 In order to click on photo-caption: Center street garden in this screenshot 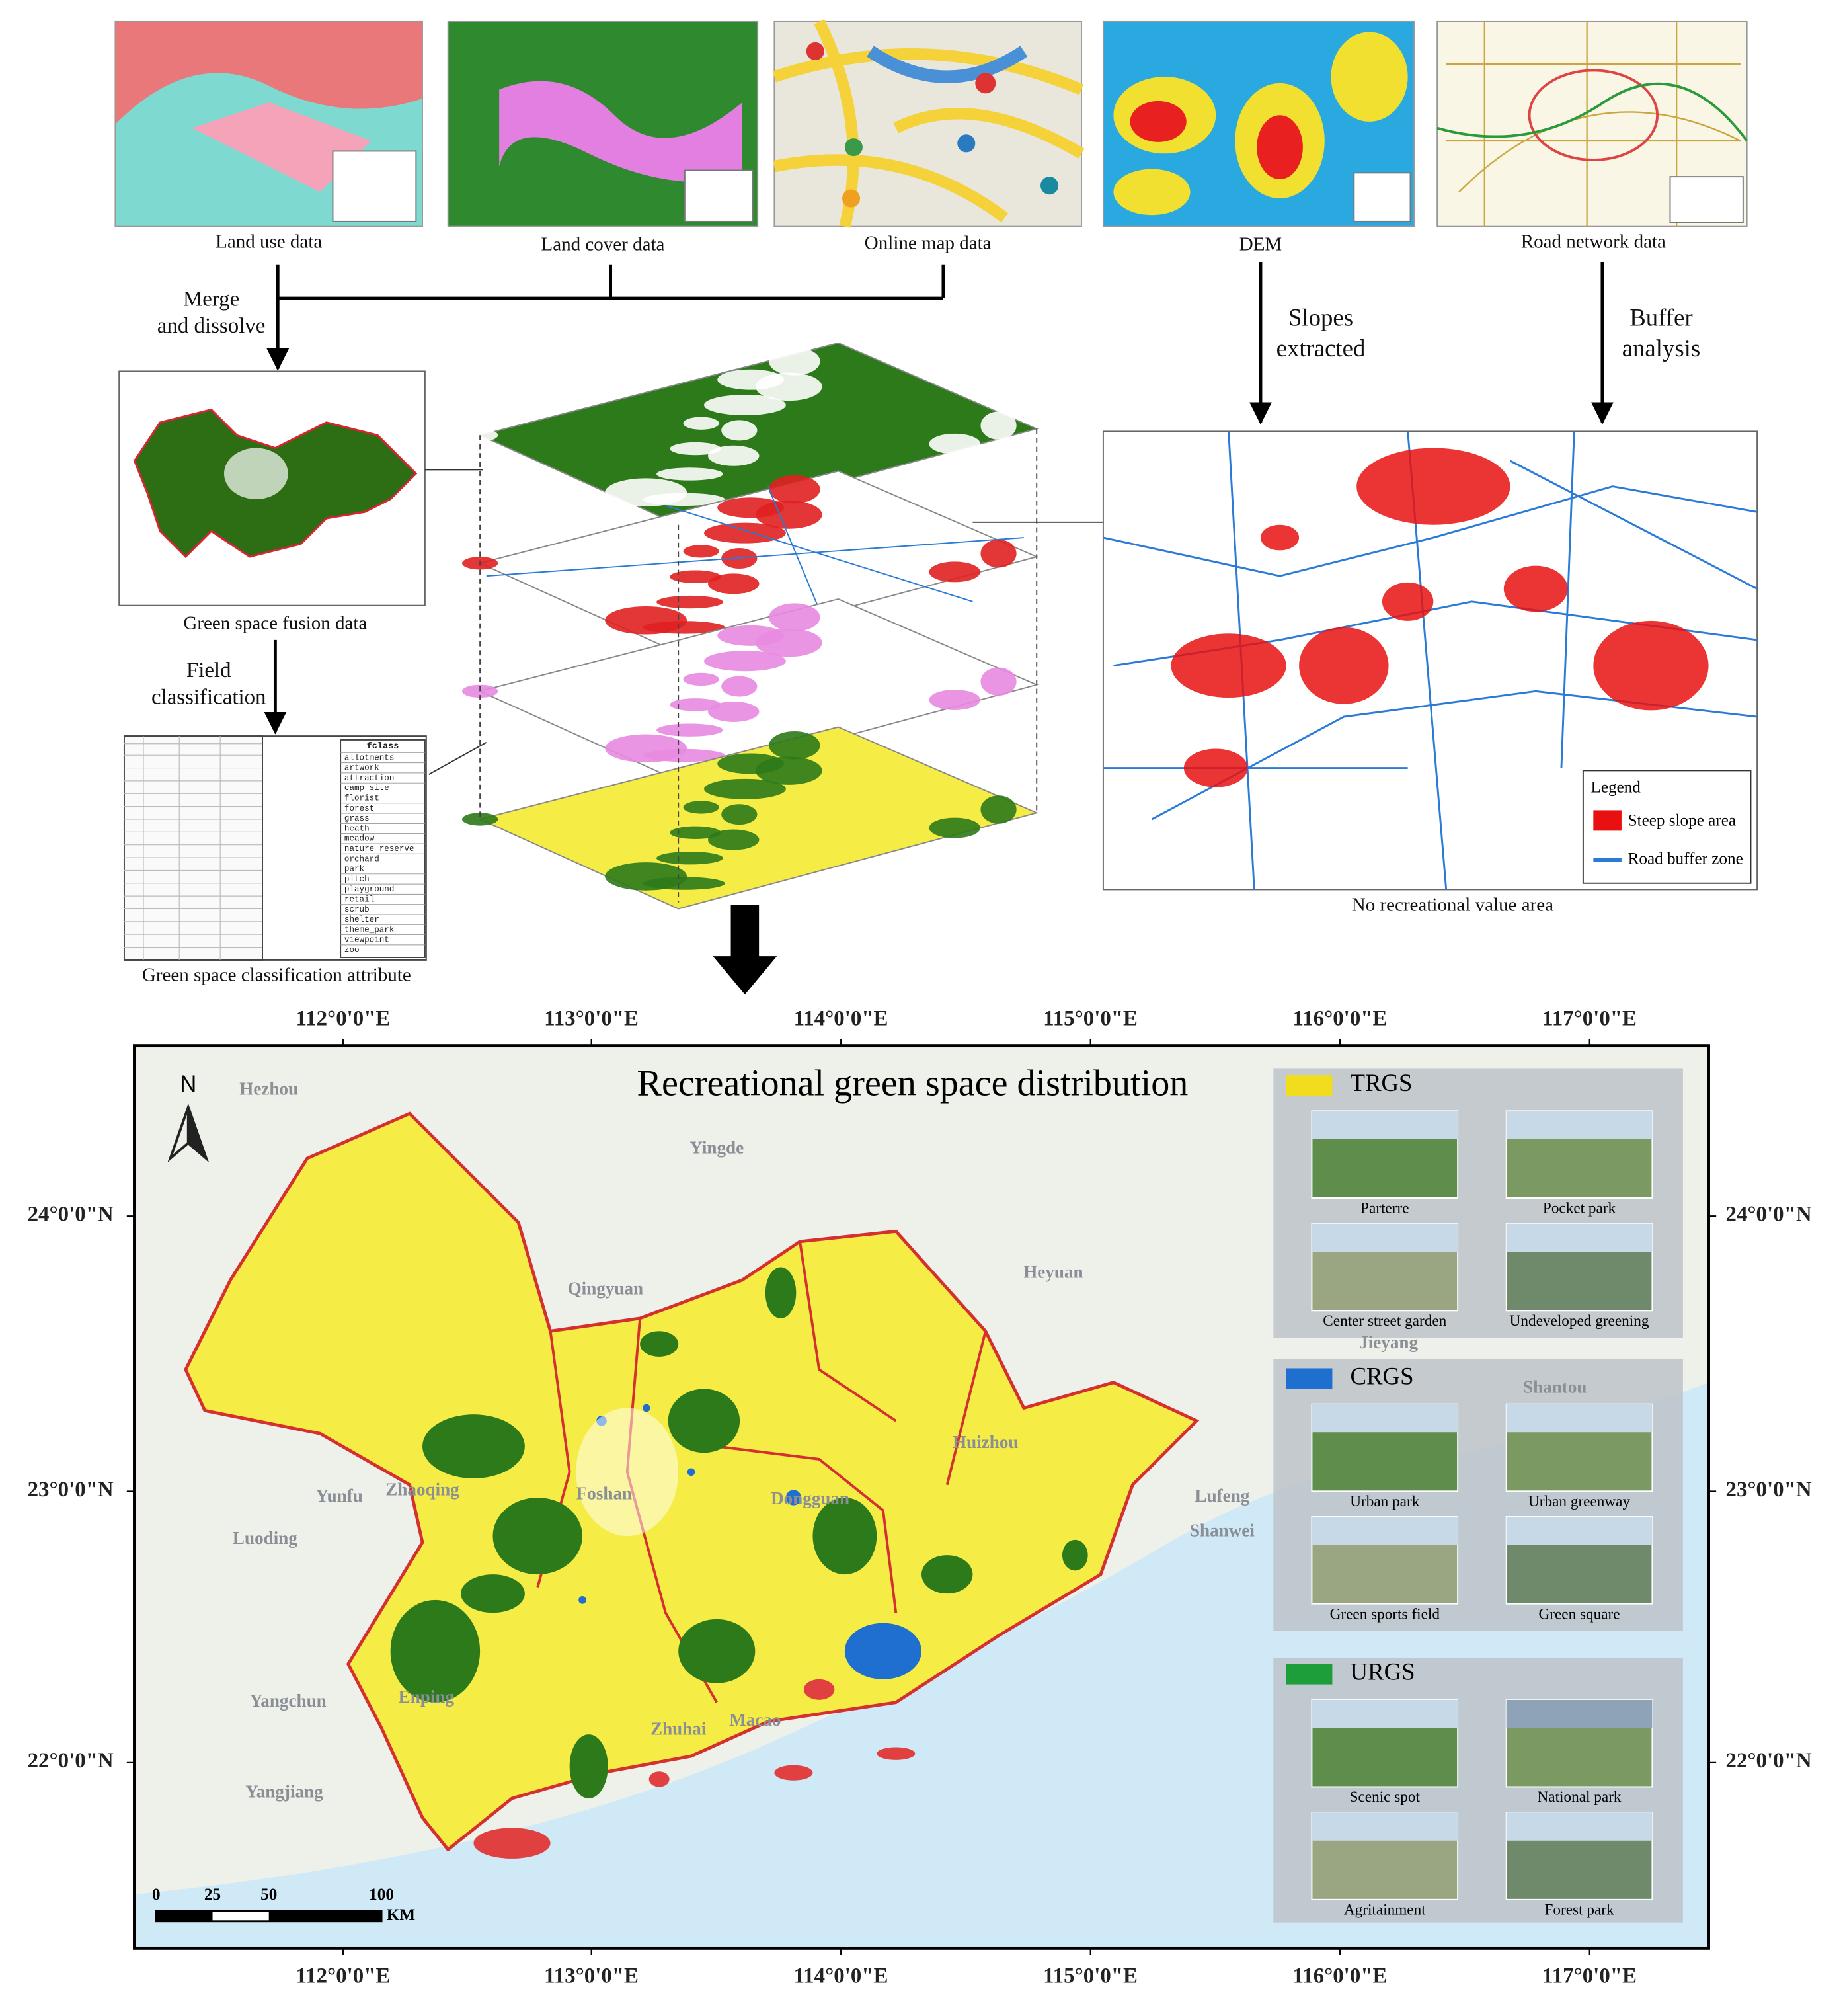, I will do `click(1384, 1321)`.